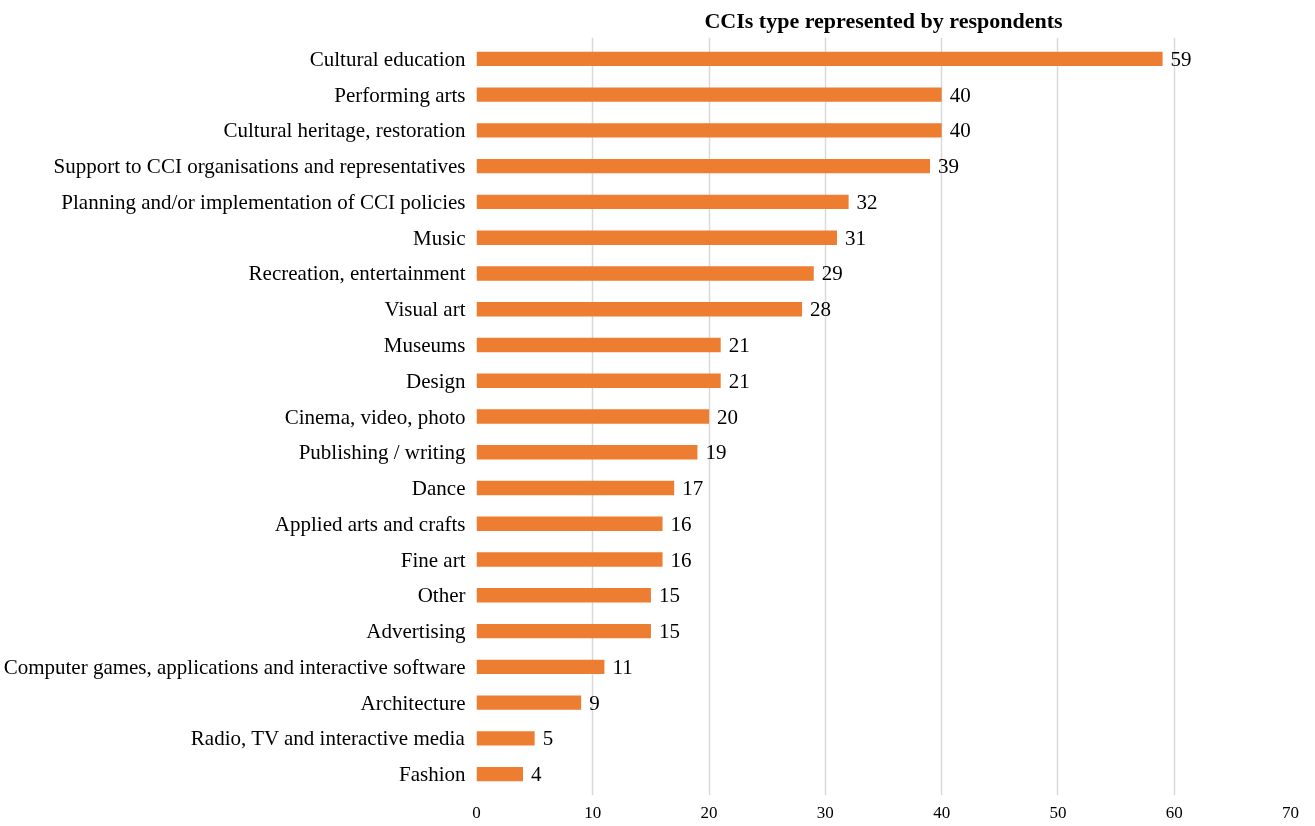  What do you see at coordinates (1290, 812) in the screenshot?
I see `x-tick-label: 70` at bounding box center [1290, 812].